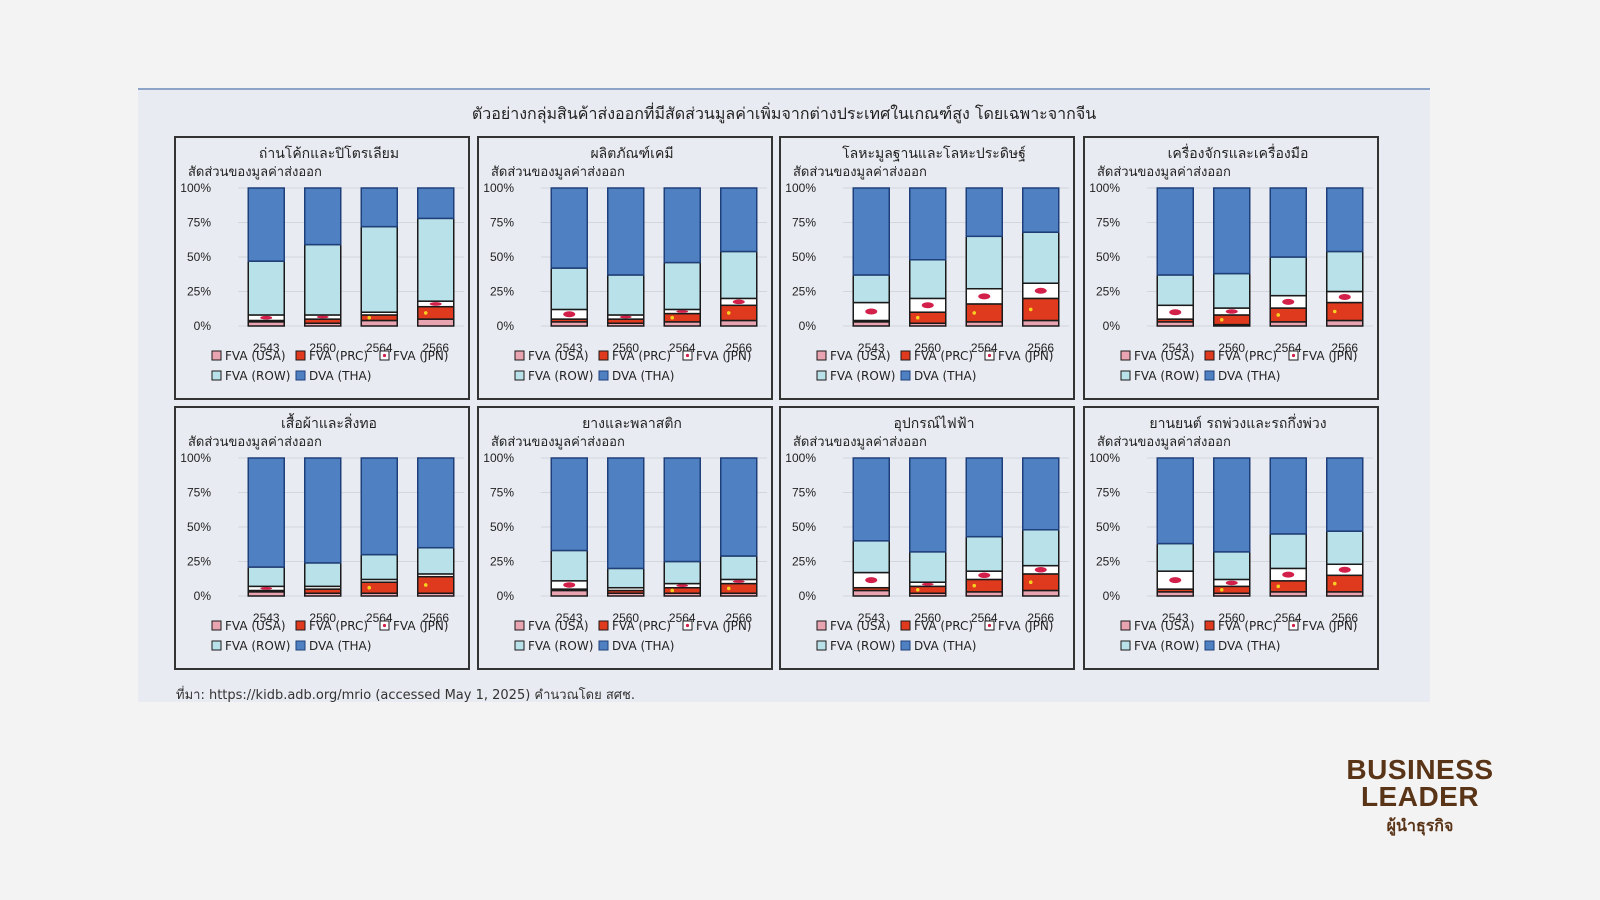 This screenshot has height=900, width=1600. Describe the element at coordinates (631, 153) in the screenshot. I see `chart-title: ผลิตภัณฑ์เคมี` at that location.